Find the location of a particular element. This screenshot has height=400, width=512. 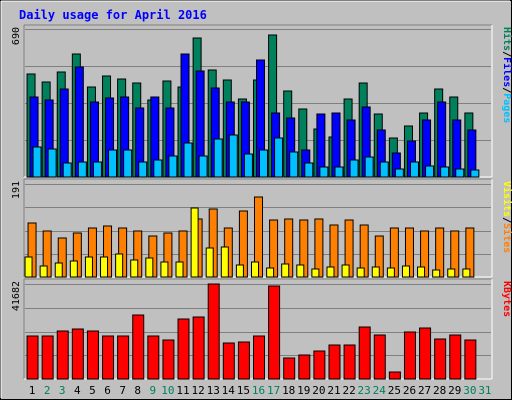

legend: Hits/Files/Pages is located at coordinates (506, 75).